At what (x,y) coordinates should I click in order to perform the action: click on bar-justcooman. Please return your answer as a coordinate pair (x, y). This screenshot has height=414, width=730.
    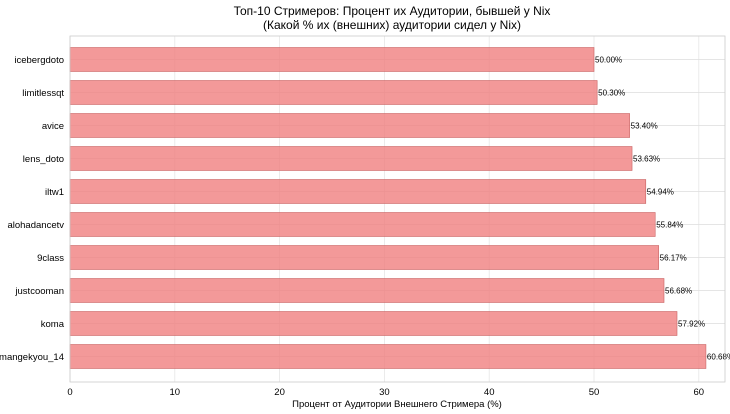
    Looking at the image, I should click on (367, 290).